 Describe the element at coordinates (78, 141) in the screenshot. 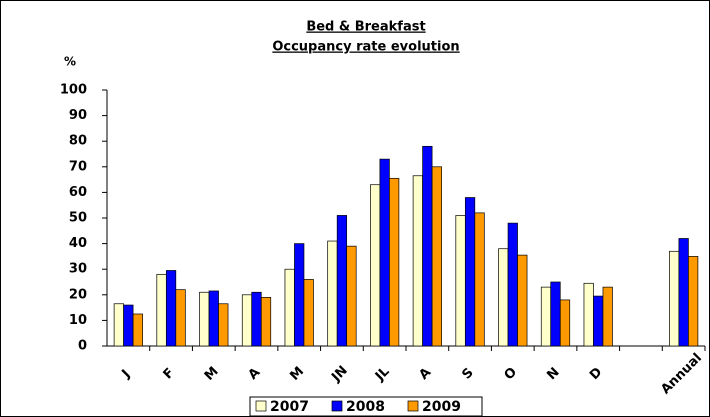

I see `y-tick-label: 80` at that location.